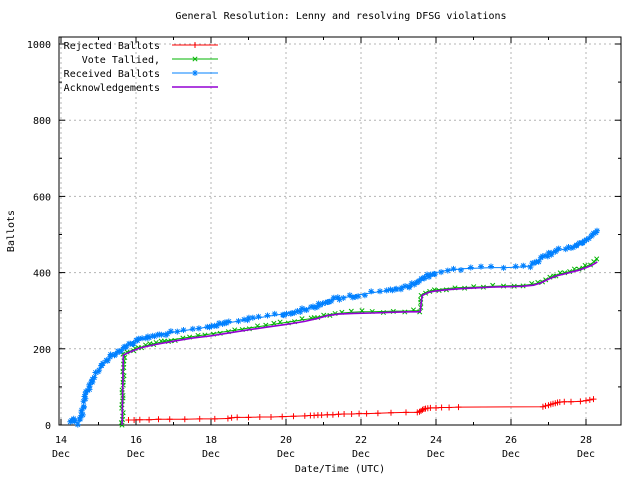  What do you see at coordinates (211, 440) in the screenshot?
I see `x-tick-label-day: 18` at bounding box center [211, 440].